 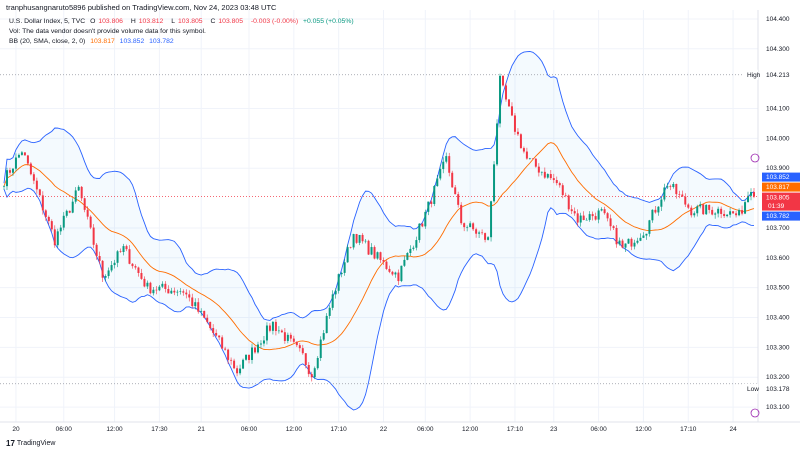 I want to click on x-tick-label: 20, so click(x=16, y=429).